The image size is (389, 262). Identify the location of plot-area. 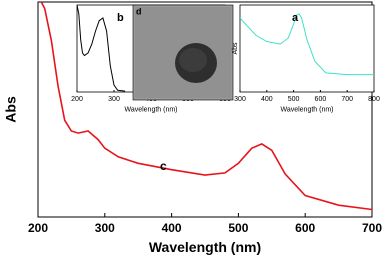
(307, 48).